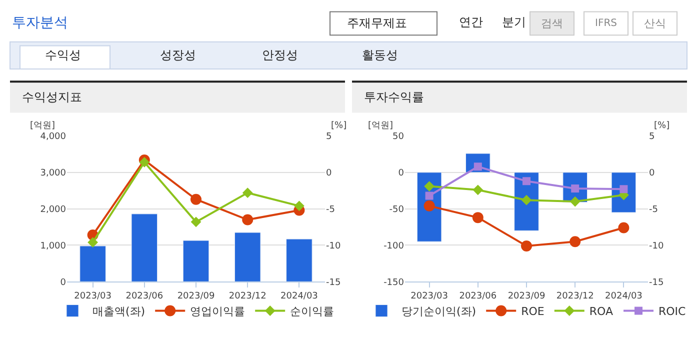 The image size is (697, 342). I want to click on legend-label: ROA, so click(601, 311).